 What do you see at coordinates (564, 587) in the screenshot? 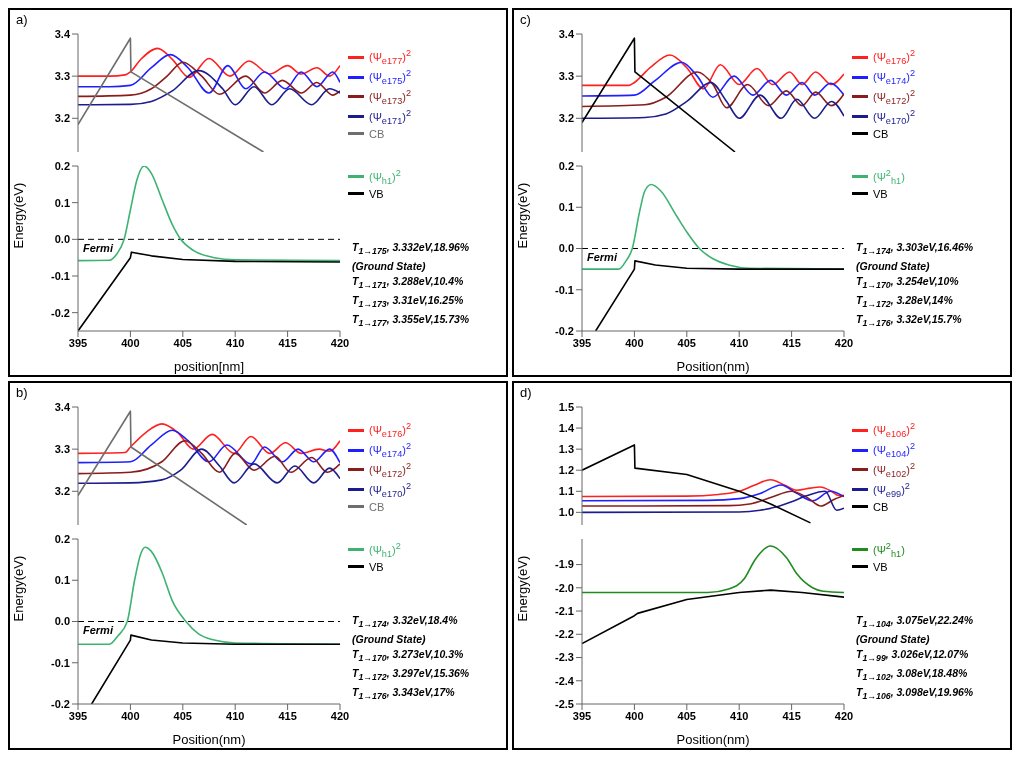
I see `y-tick-label: -2.0` at bounding box center [564, 587].